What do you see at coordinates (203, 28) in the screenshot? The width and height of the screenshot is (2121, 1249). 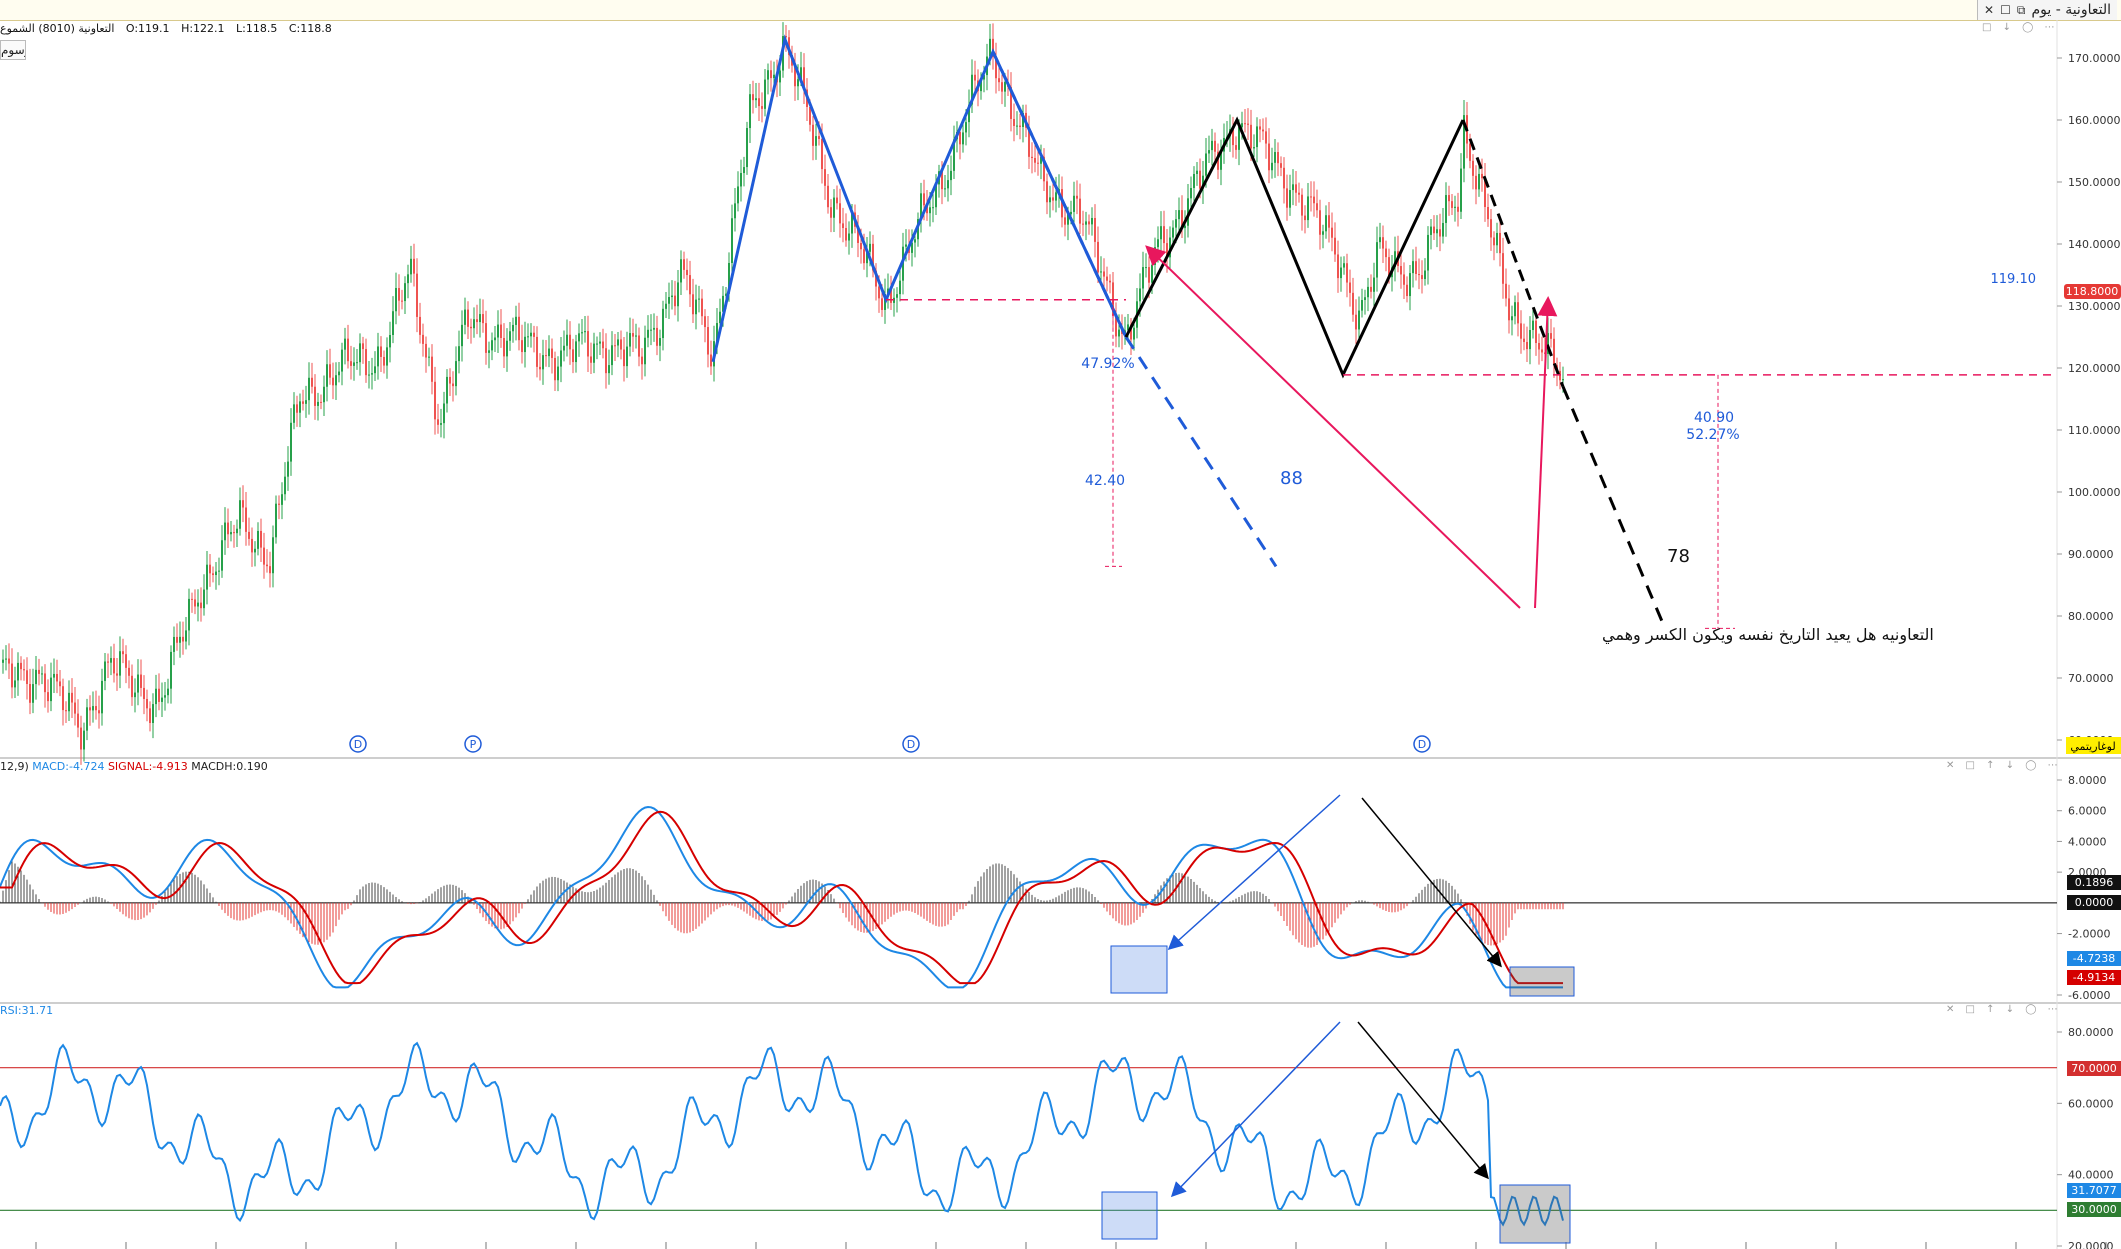 I see `high-value: H:122.1` at bounding box center [203, 28].